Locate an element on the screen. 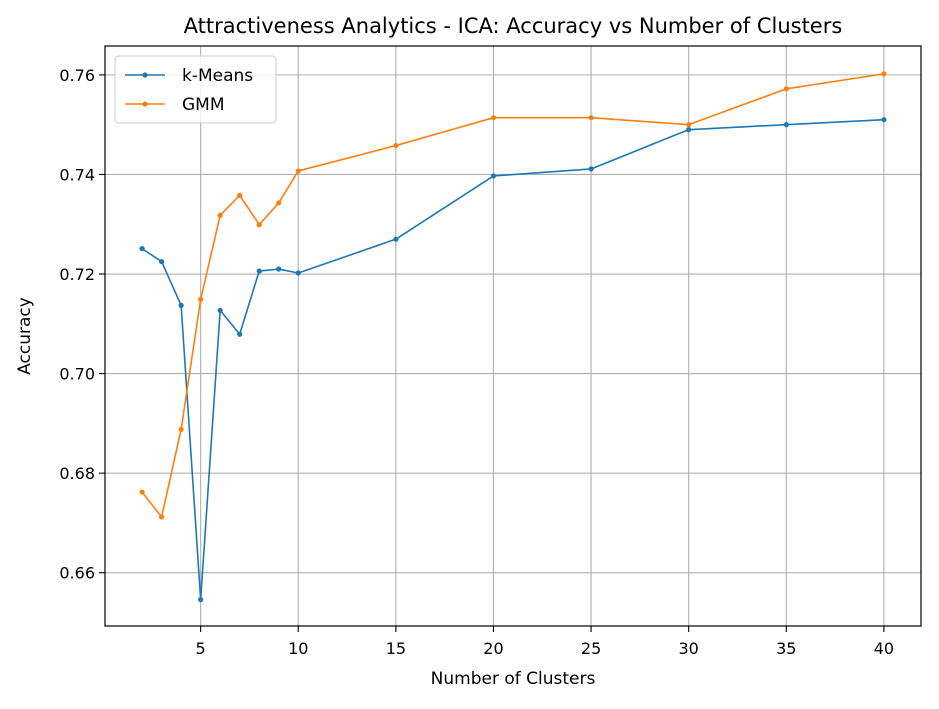 The height and width of the screenshot is (709, 939). y-tick-label: 0.72 is located at coordinates (77, 274).